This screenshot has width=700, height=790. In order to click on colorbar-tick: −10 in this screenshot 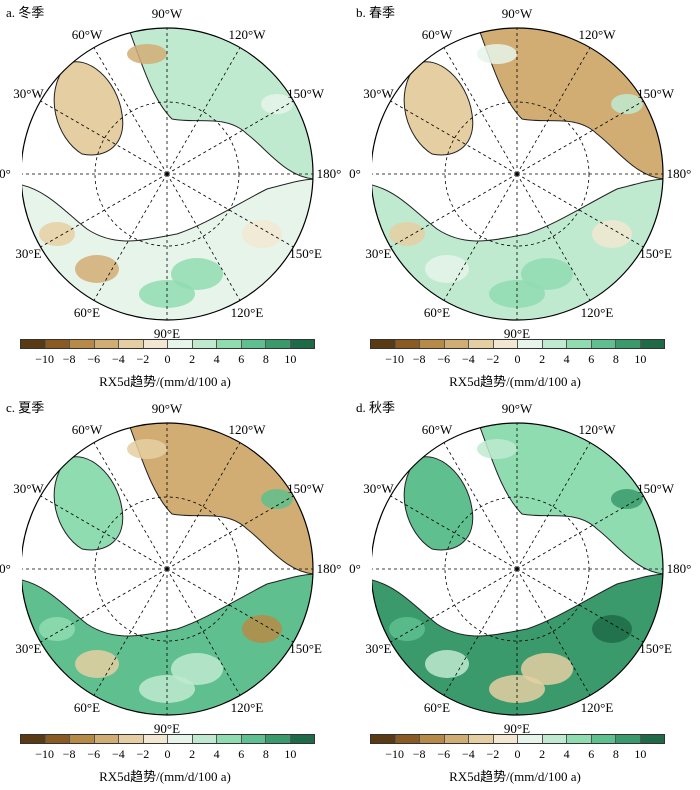, I will do `click(394, 754)`.